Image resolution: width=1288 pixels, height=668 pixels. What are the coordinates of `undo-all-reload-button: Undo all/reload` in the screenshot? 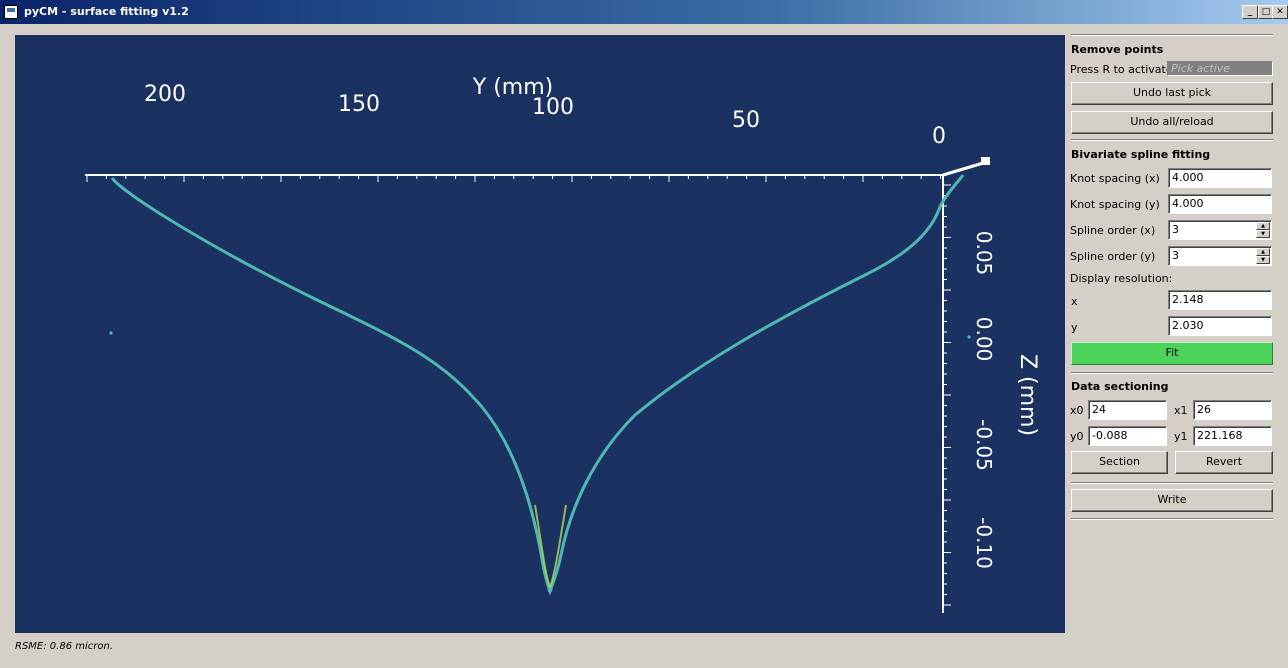 It's located at (1172, 122).